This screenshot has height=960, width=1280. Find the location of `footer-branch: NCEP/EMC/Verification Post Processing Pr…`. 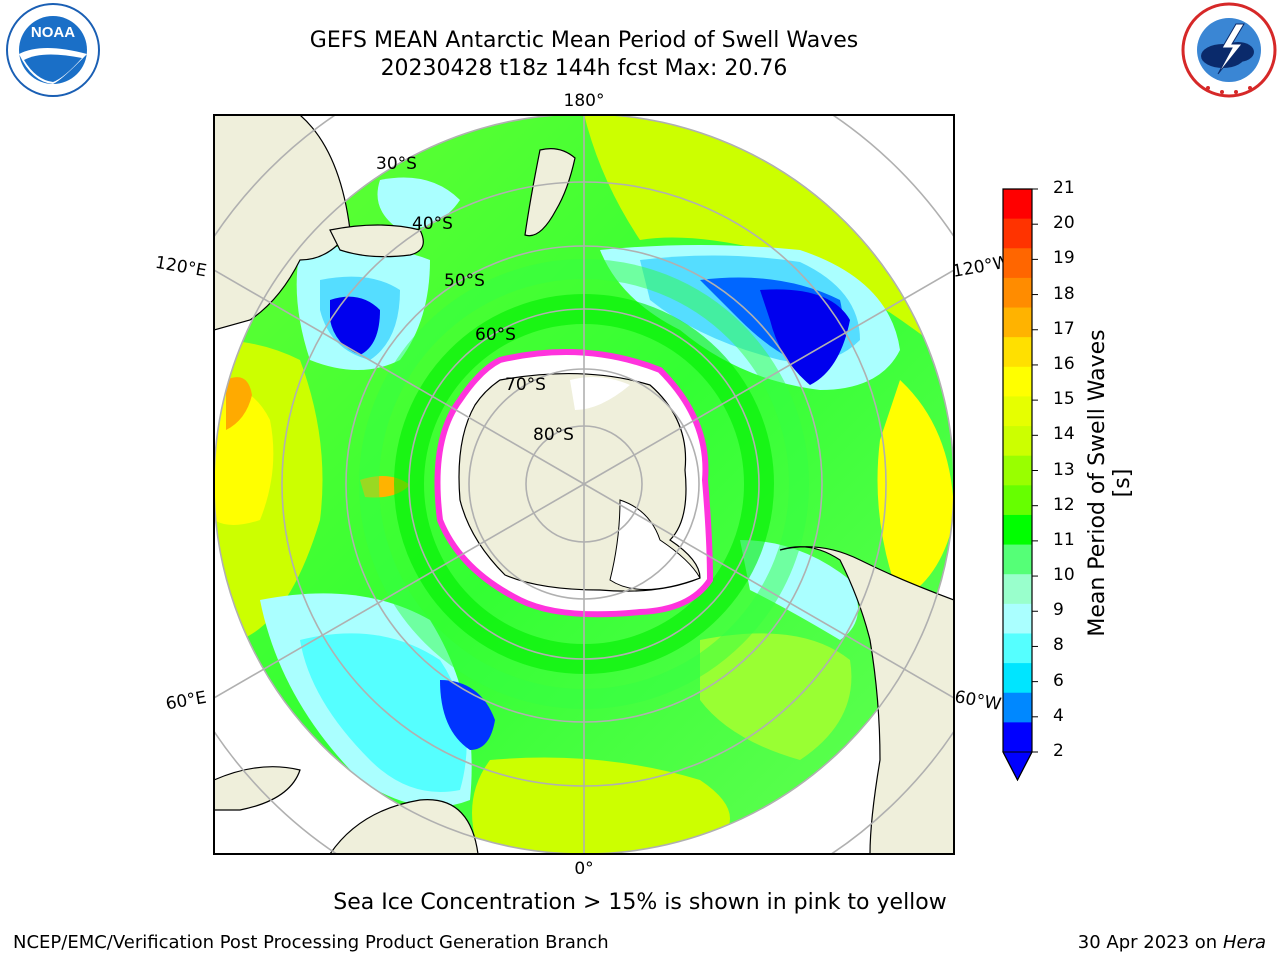

footer-branch: NCEP/EMC/Verification Post Processing Pr… is located at coordinates (311, 942).